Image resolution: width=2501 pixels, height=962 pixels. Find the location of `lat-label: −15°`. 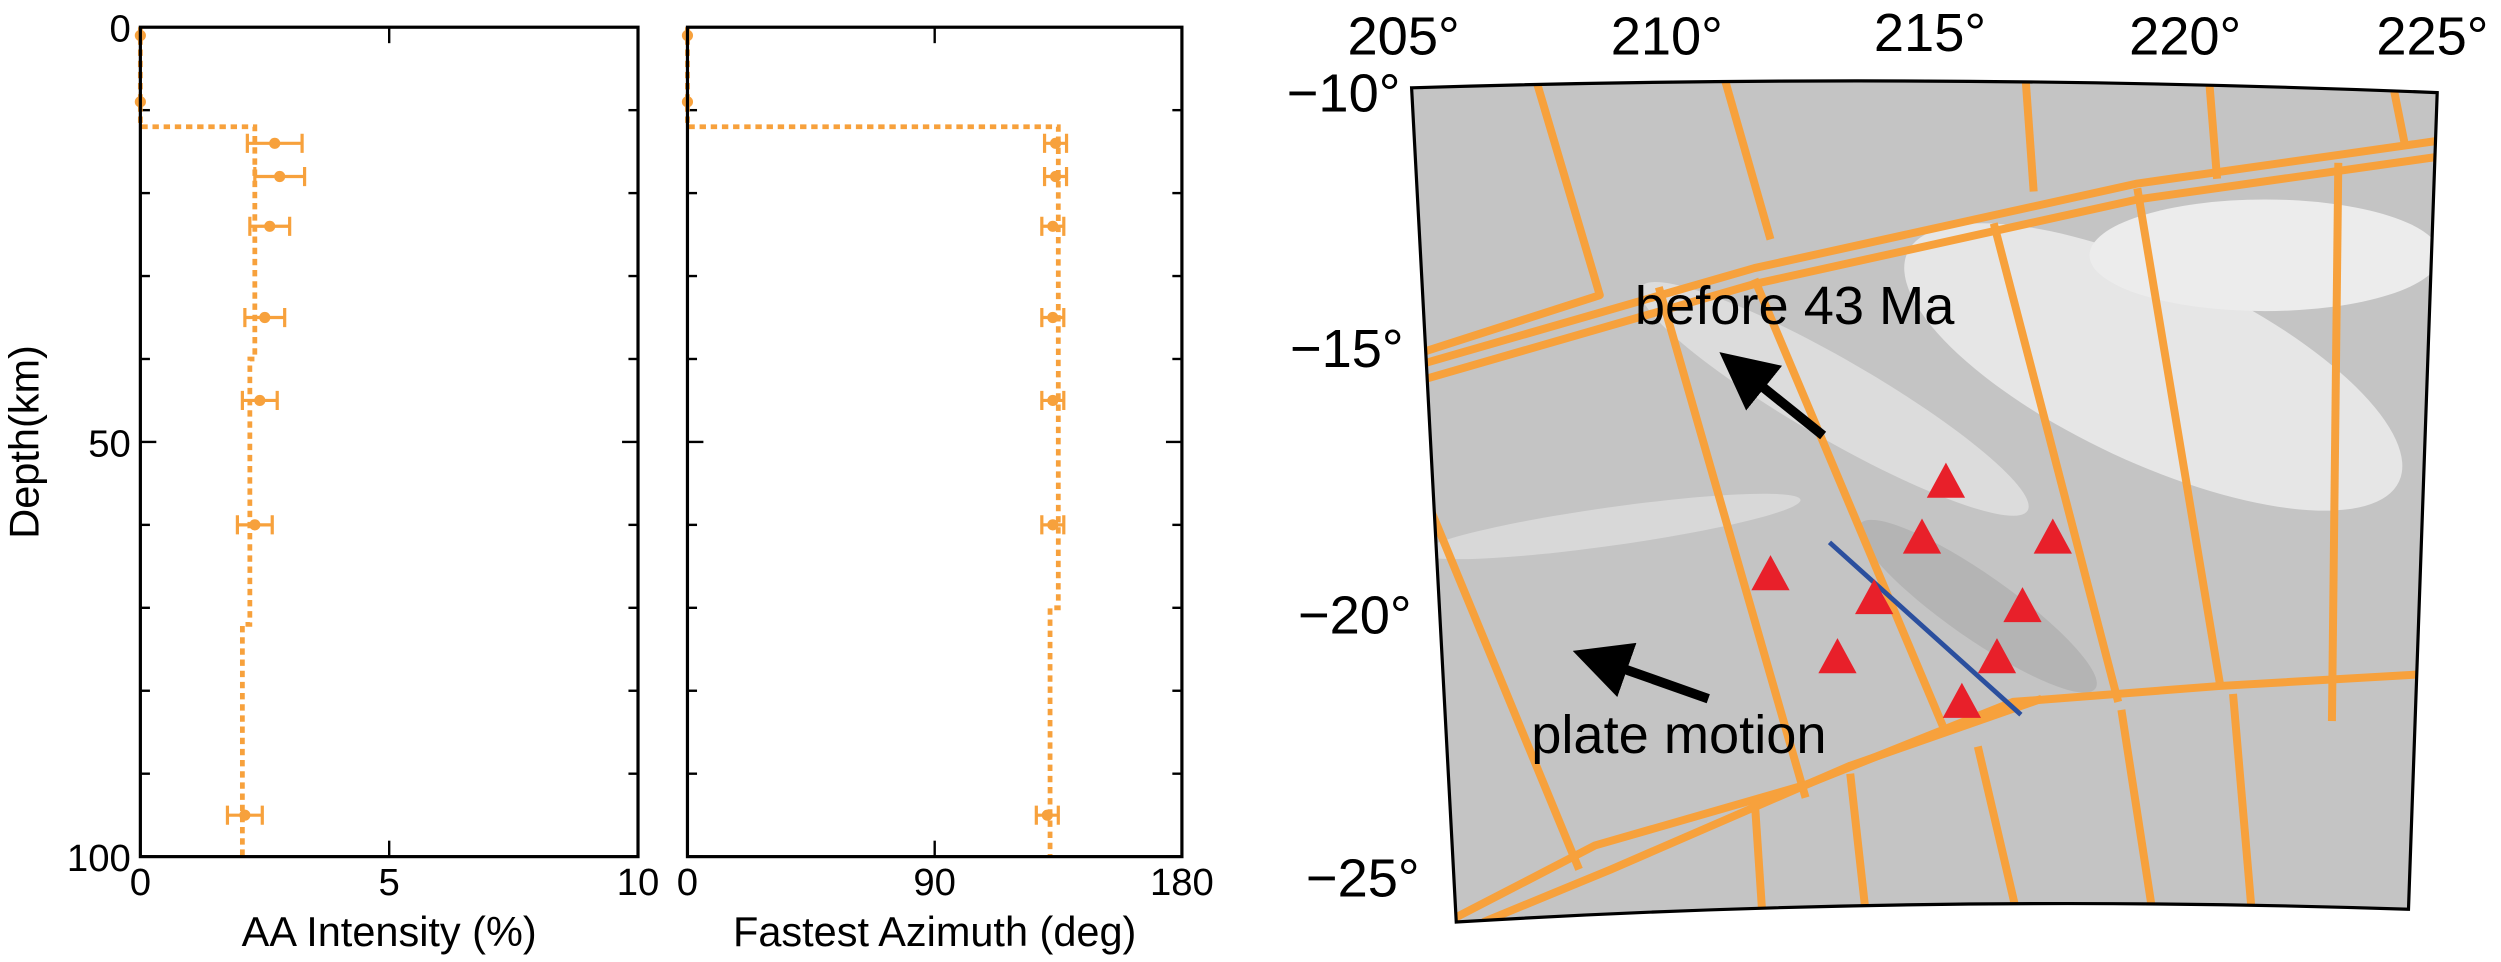

lat-label: −15° is located at coordinates (1347, 349).